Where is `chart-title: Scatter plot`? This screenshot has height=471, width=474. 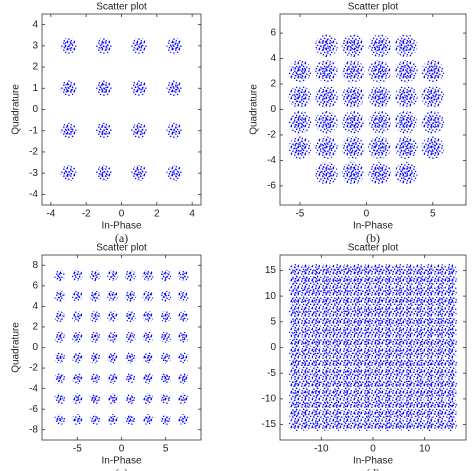 chart-title: Scatter plot is located at coordinates (373, 248).